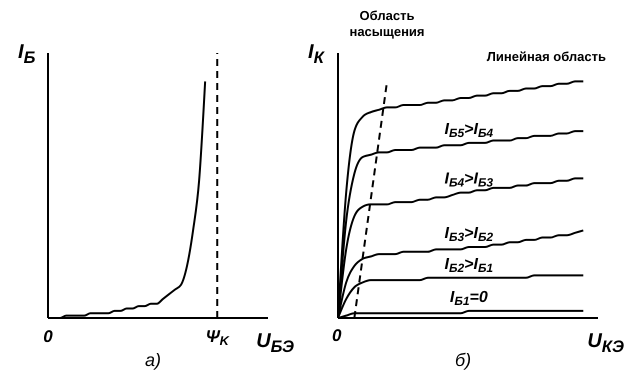 The height and width of the screenshot is (380, 641). Describe the element at coordinates (218, 337) in the screenshot. I see `x-tick-label: Ψ$_{K}$` at that location.